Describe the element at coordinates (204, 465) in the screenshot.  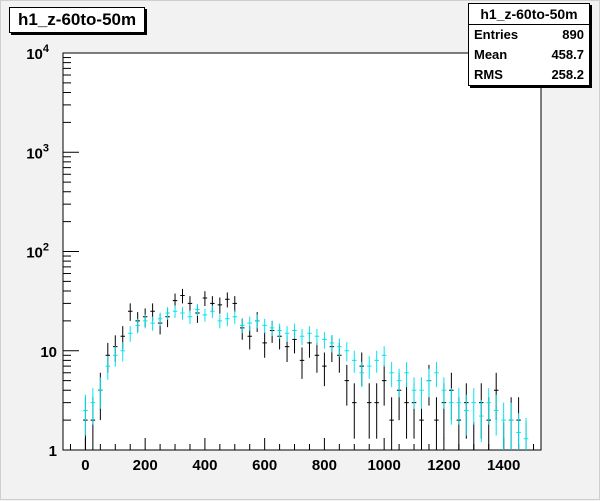
I see `x-tick-label: 400` at that location.